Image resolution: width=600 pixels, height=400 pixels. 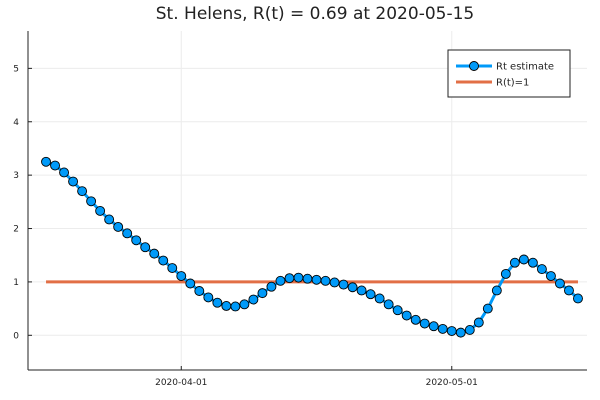 I want to click on x-tick-label: 2020-05-01, so click(x=452, y=383).